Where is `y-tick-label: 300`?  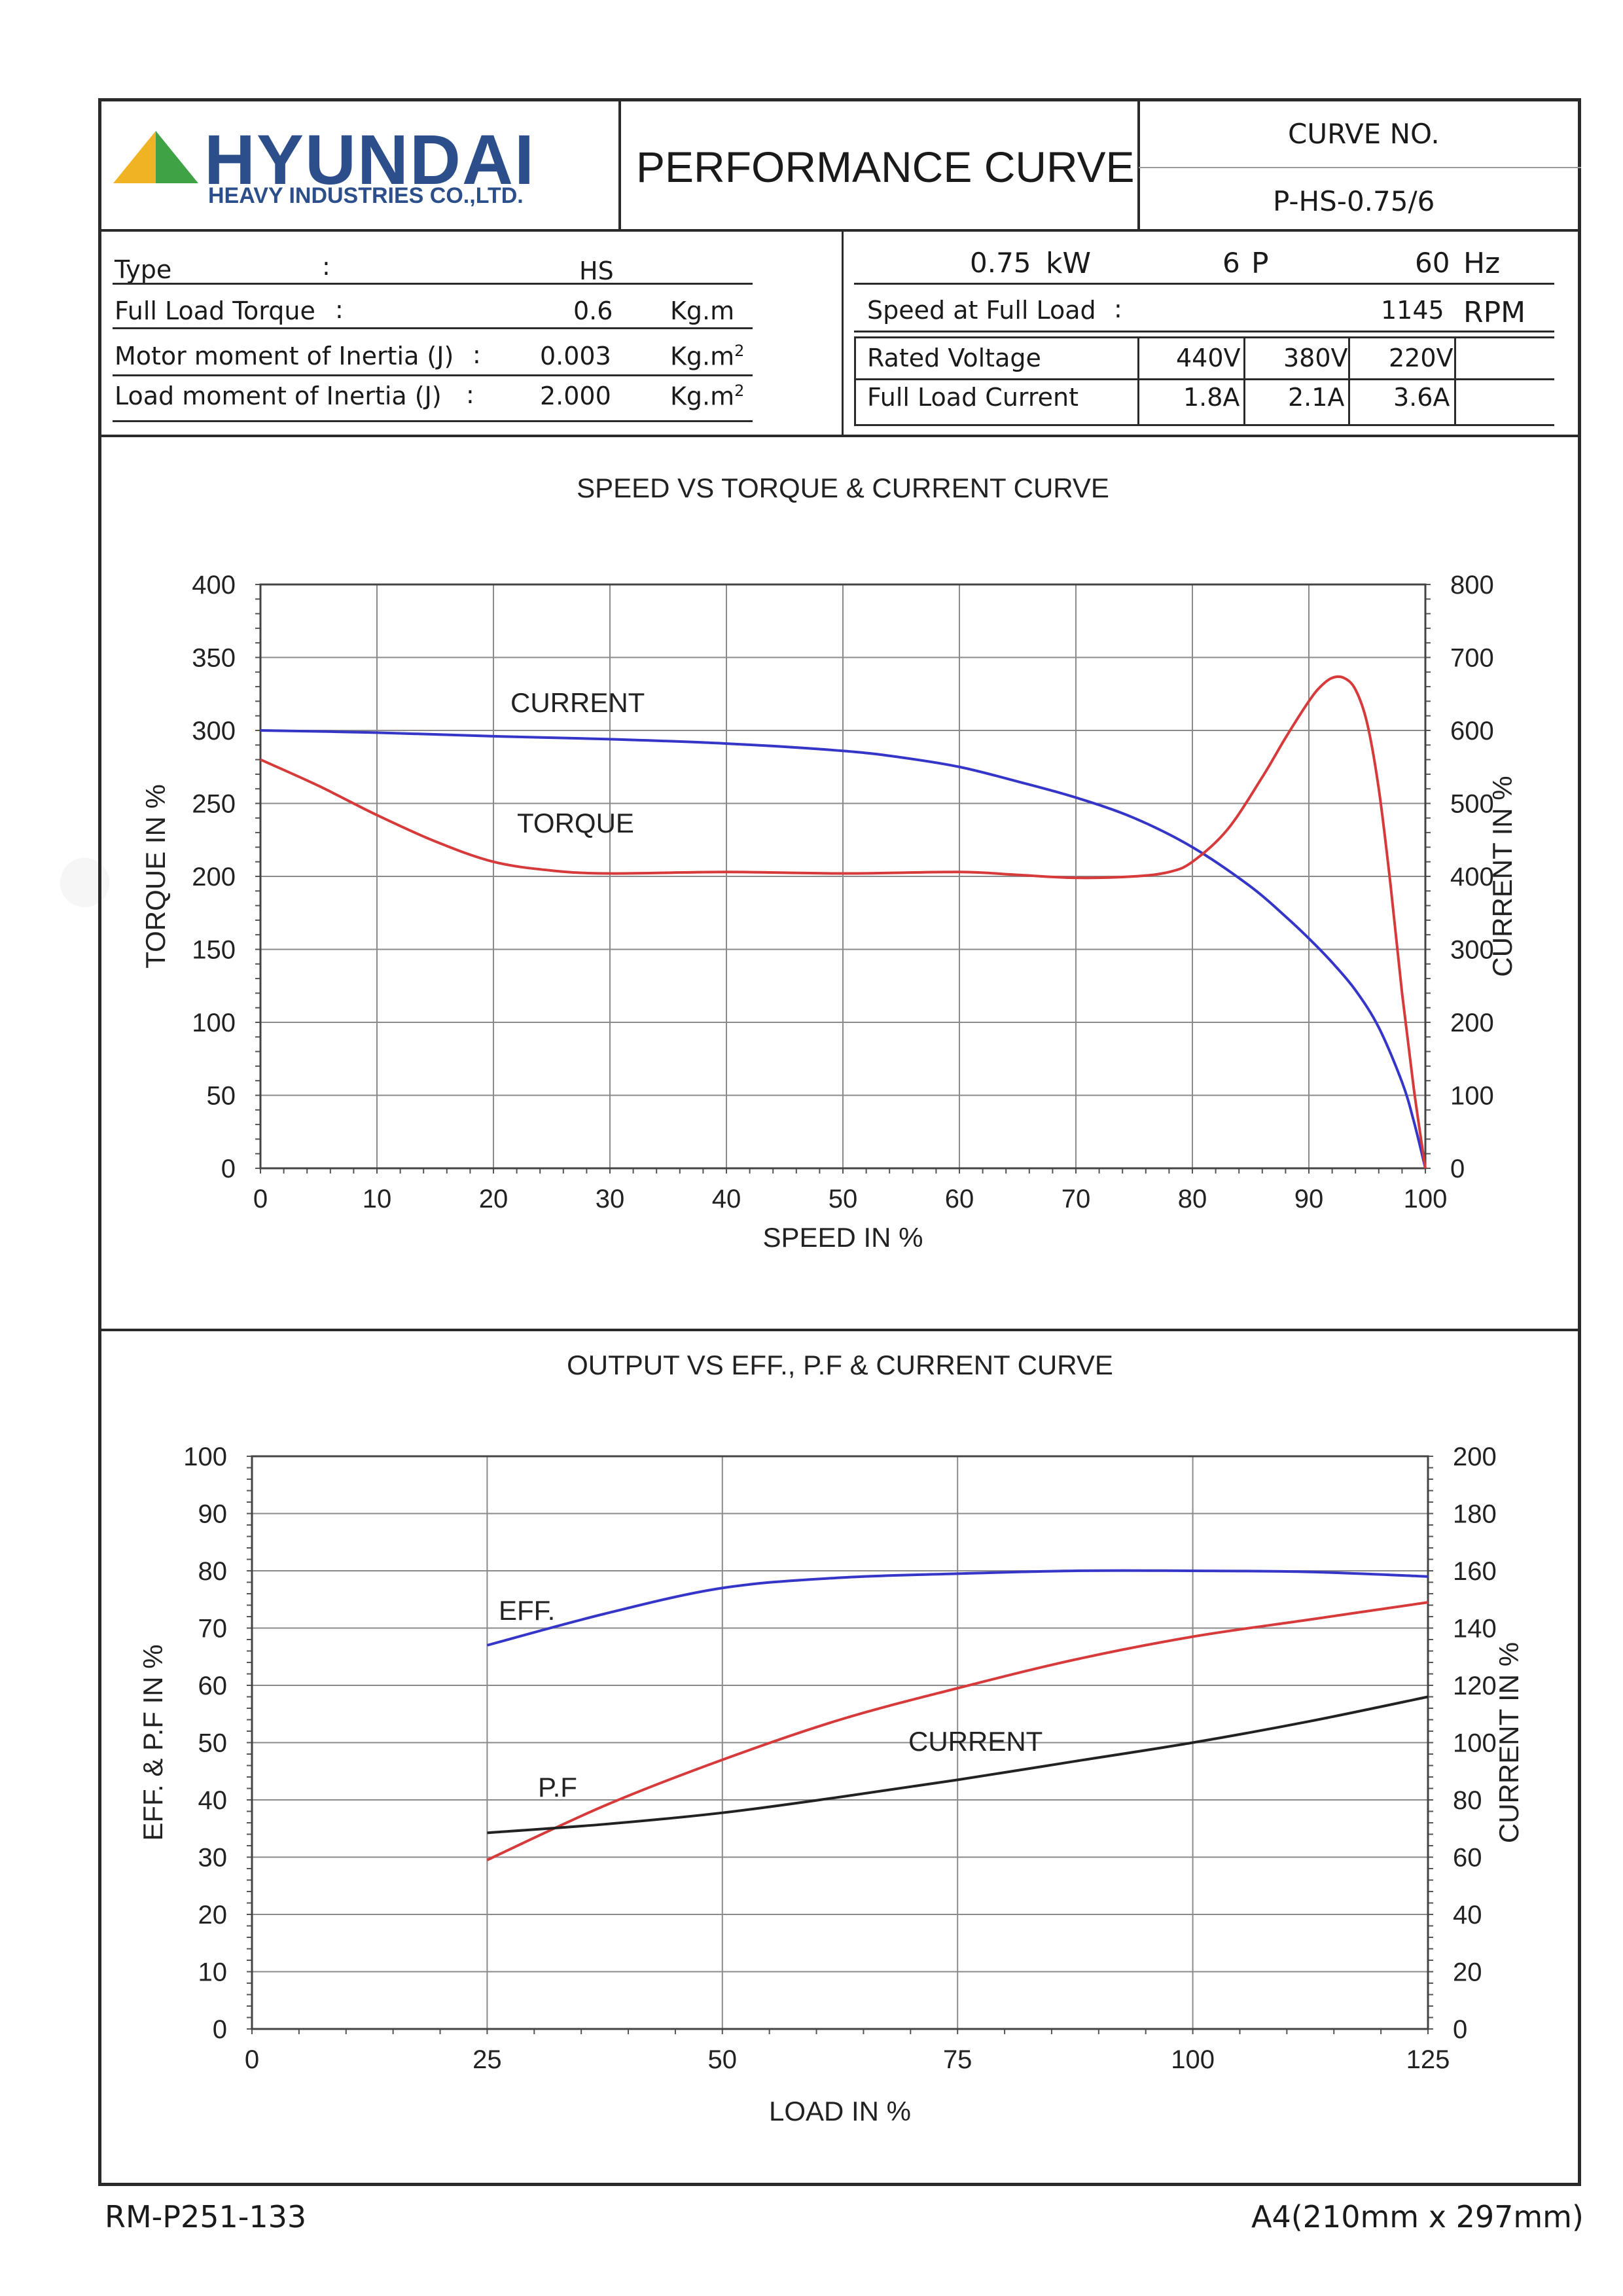
y-tick-label: 300 is located at coordinates (214, 731).